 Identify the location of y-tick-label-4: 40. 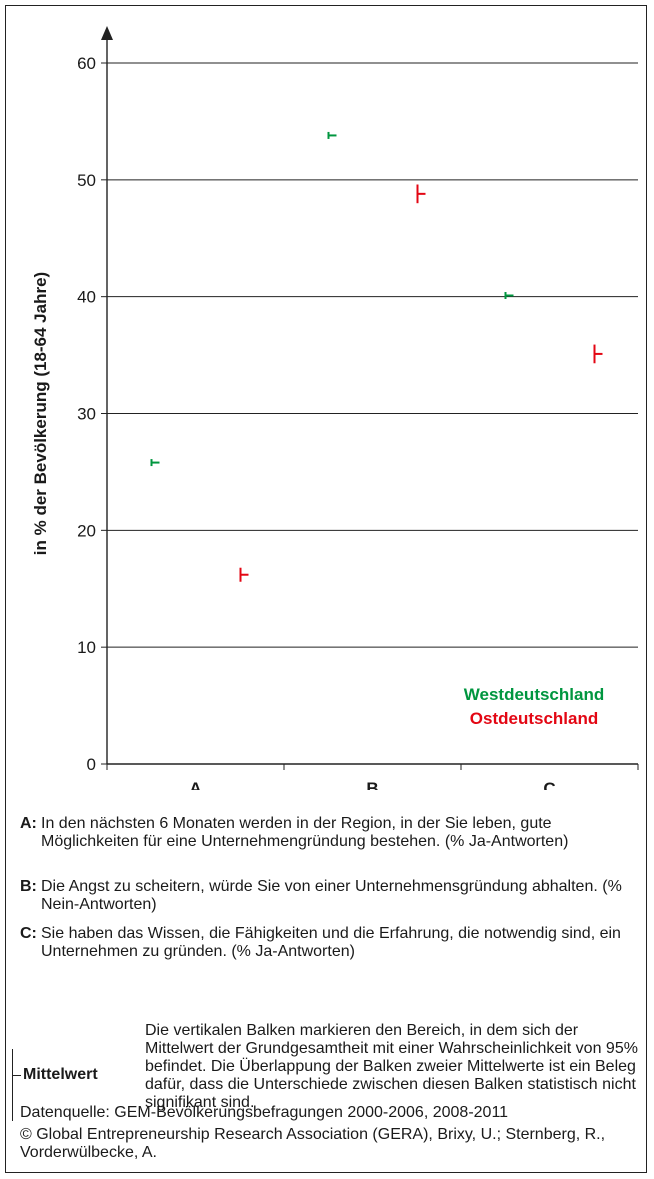
(86, 297).